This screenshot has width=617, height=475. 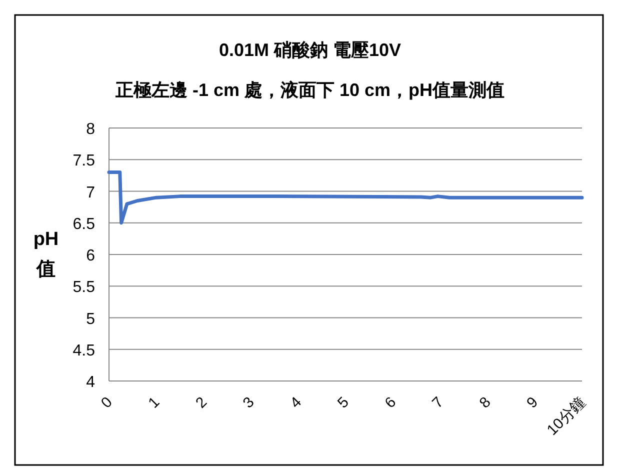 I want to click on x-tick-label: 3, so click(x=249, y=403).